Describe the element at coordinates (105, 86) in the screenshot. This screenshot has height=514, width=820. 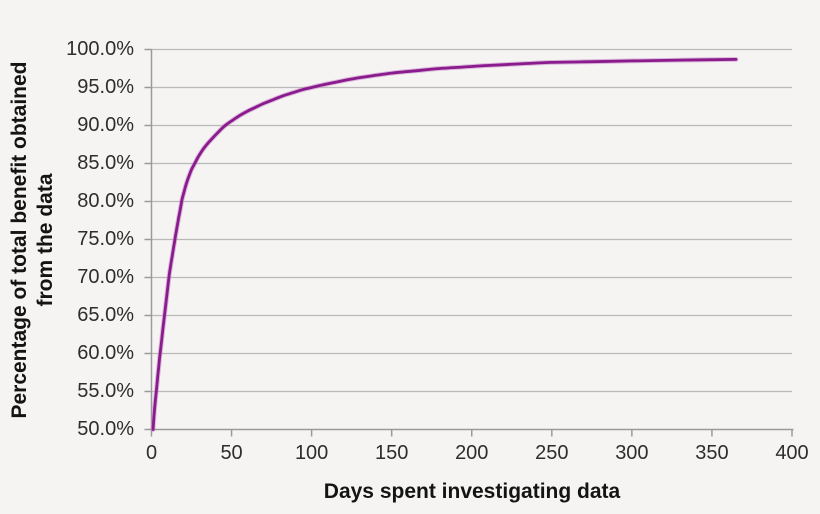
I see `y-tick-label: 95.0%` at that location.